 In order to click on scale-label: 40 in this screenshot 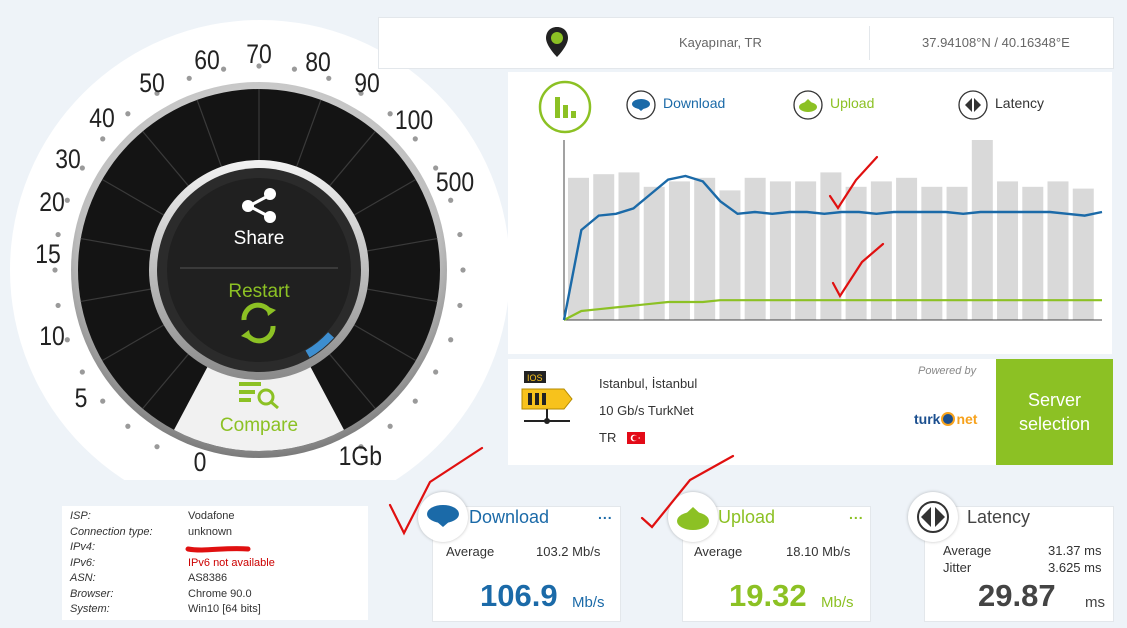, I will do `click(102, 117)`.